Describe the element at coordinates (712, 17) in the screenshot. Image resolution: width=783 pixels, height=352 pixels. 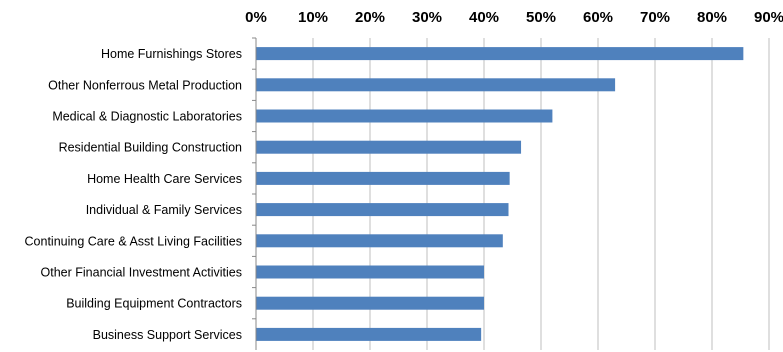
I see `x-tick-label: 80%` at that location.